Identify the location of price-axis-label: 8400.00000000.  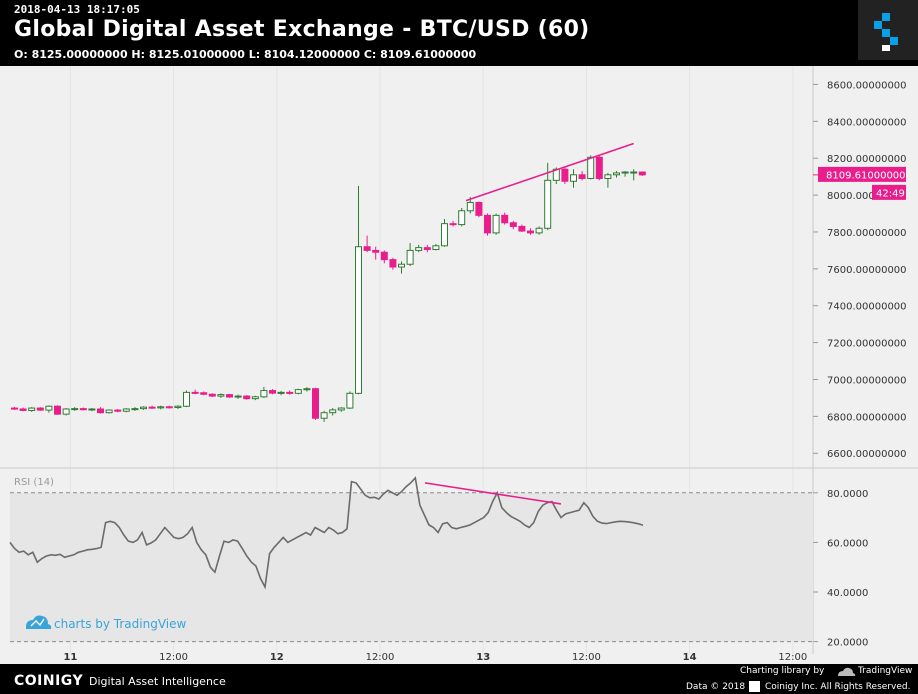
(867, 122).